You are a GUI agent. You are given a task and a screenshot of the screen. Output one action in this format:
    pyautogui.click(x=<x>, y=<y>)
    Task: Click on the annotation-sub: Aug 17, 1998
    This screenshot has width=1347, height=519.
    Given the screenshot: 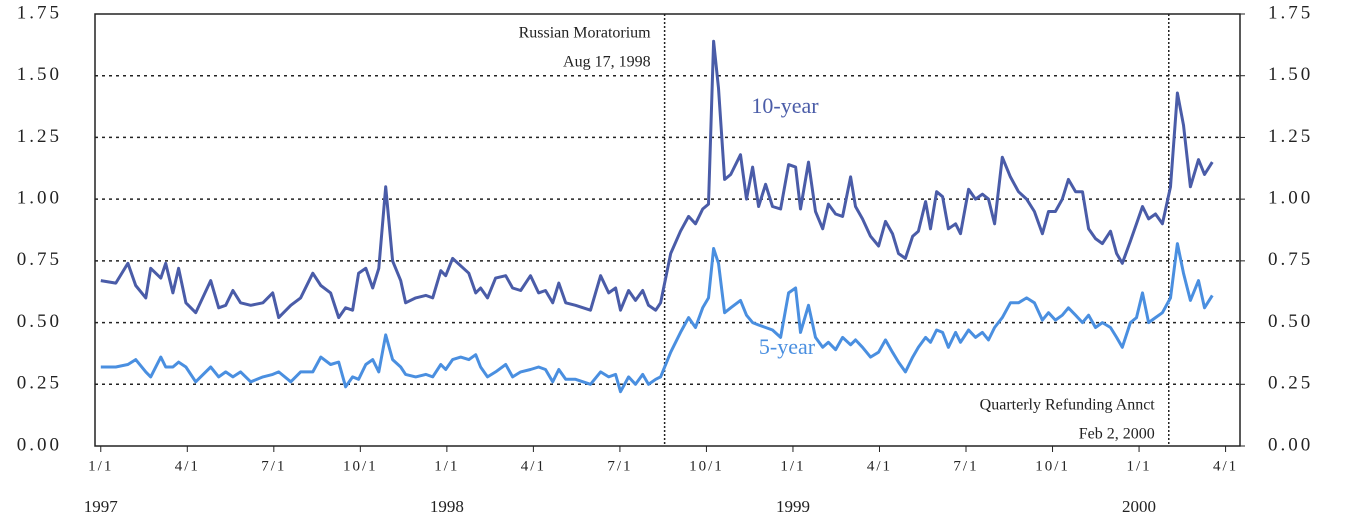 What is the action you would take?
    pyautogui.click(x=607, y=62)
    